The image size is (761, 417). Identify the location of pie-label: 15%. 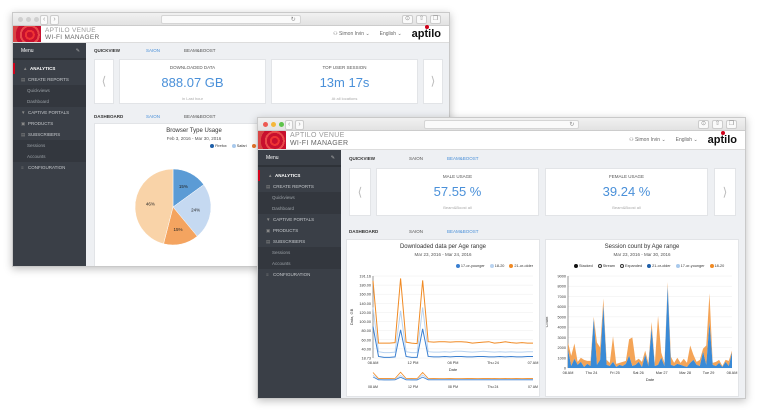
(177, 229).